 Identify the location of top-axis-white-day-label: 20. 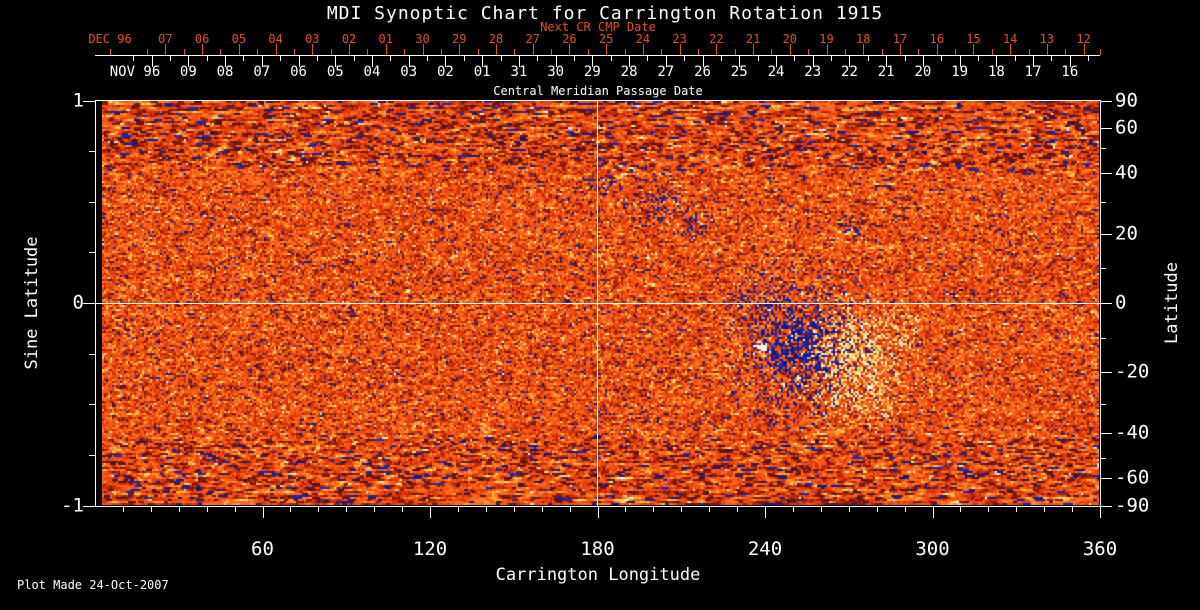
(923, 72).